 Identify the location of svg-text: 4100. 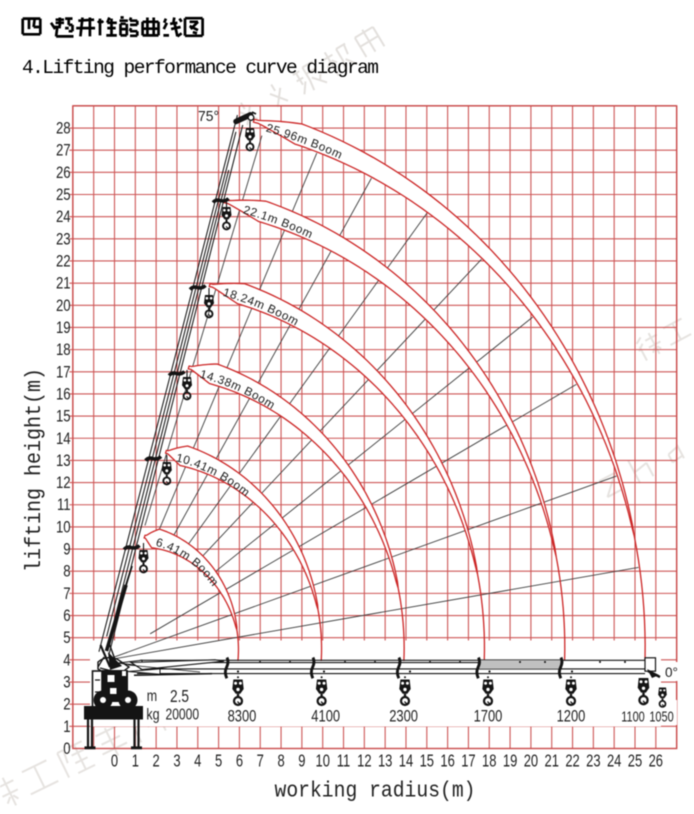
(325, 717).